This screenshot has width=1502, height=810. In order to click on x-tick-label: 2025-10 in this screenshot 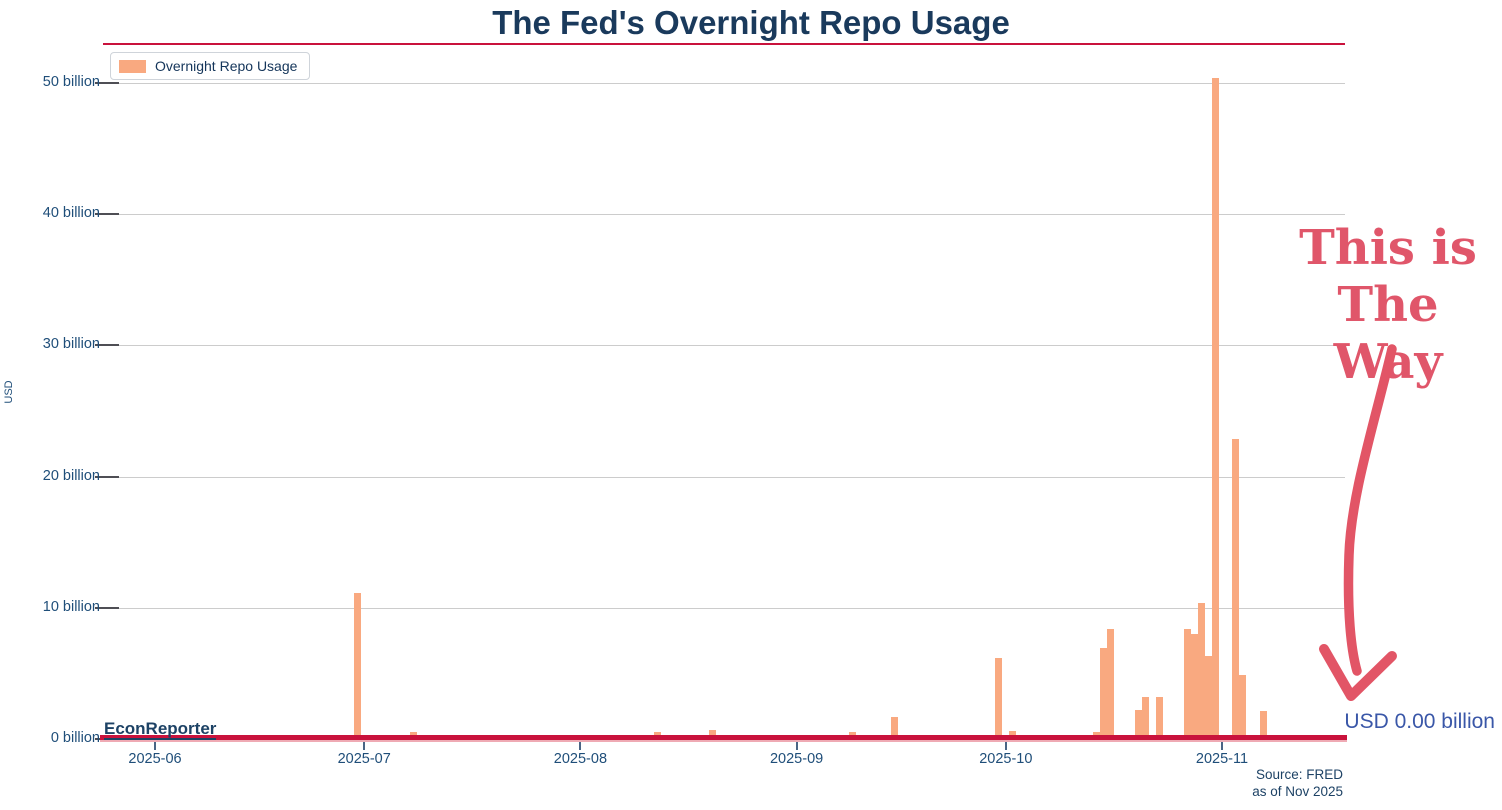, I will do `click(1006, 759)`.